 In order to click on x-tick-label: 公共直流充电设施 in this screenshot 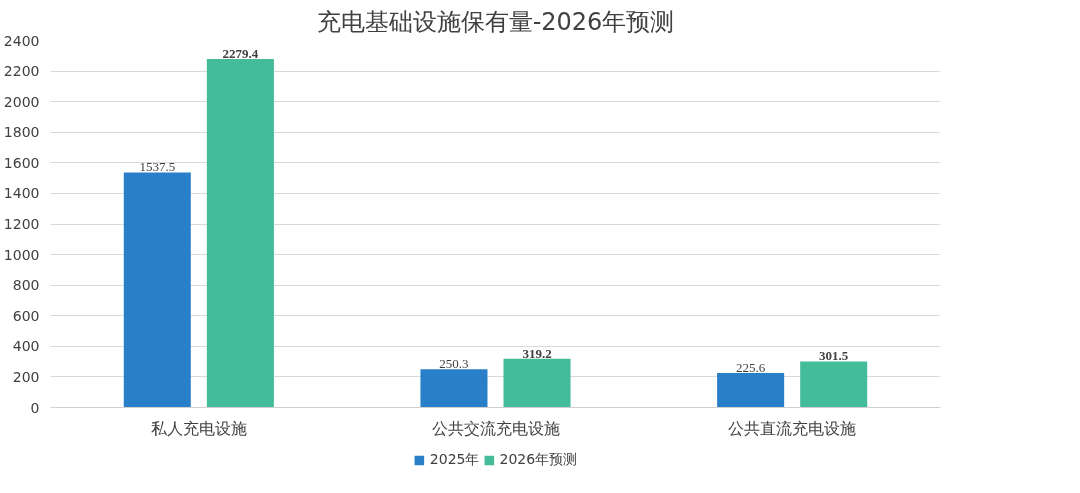, I will do `click(792, 428)`.